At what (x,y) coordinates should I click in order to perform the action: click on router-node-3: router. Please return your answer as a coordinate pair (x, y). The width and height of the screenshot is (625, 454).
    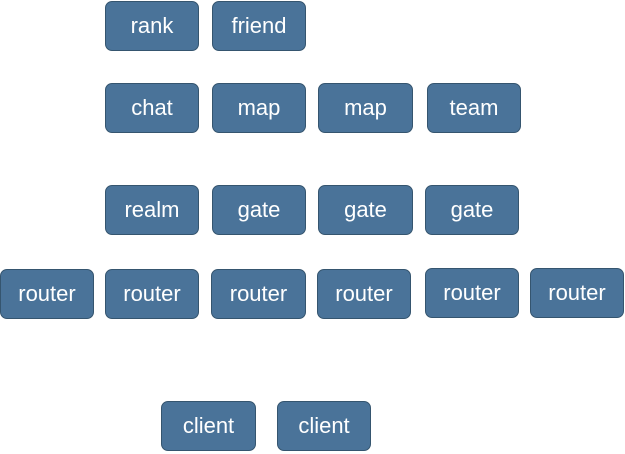
    Looking at the image, I should click on (258, 294).